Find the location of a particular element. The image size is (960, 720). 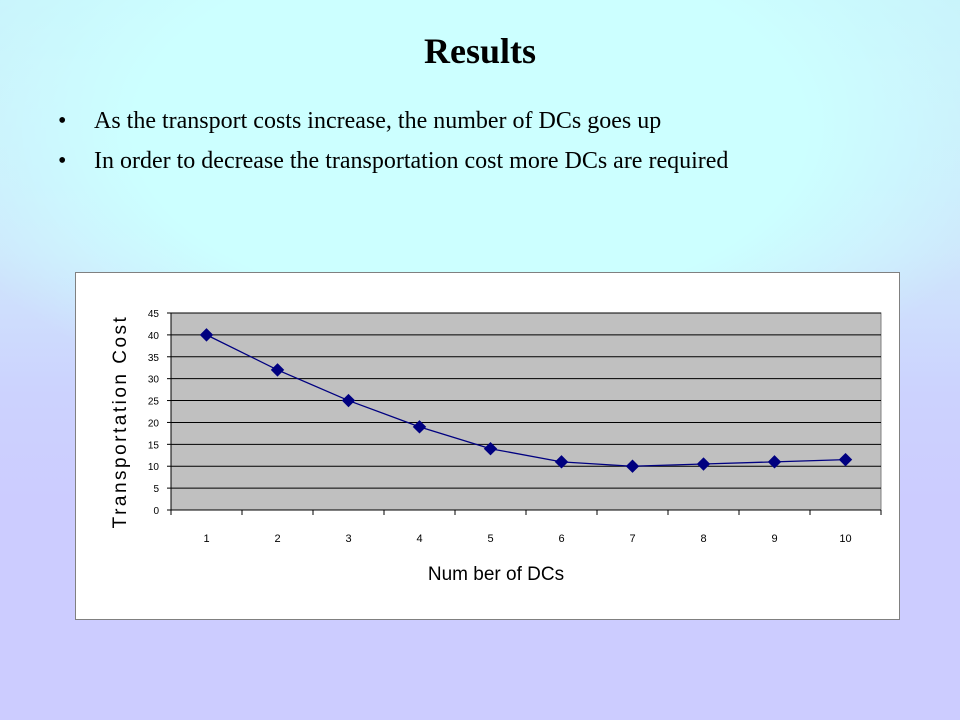

y-axis-title: Transportation Cost is located at coordinates (120, 422).